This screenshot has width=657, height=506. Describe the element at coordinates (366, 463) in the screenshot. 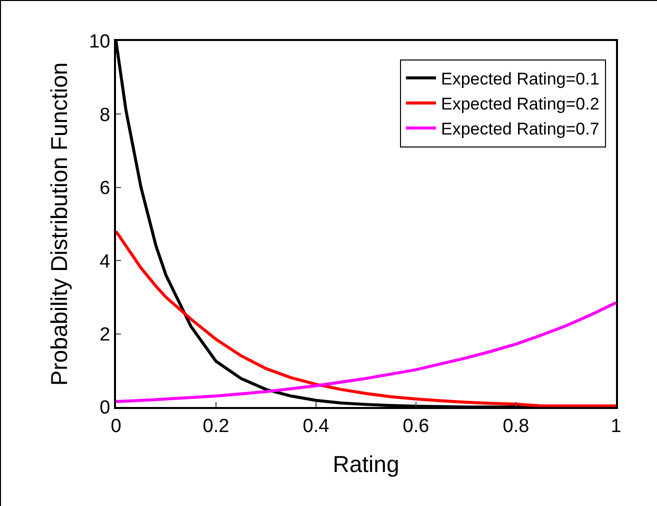

I see `x-axis-title: Rating` at that location.